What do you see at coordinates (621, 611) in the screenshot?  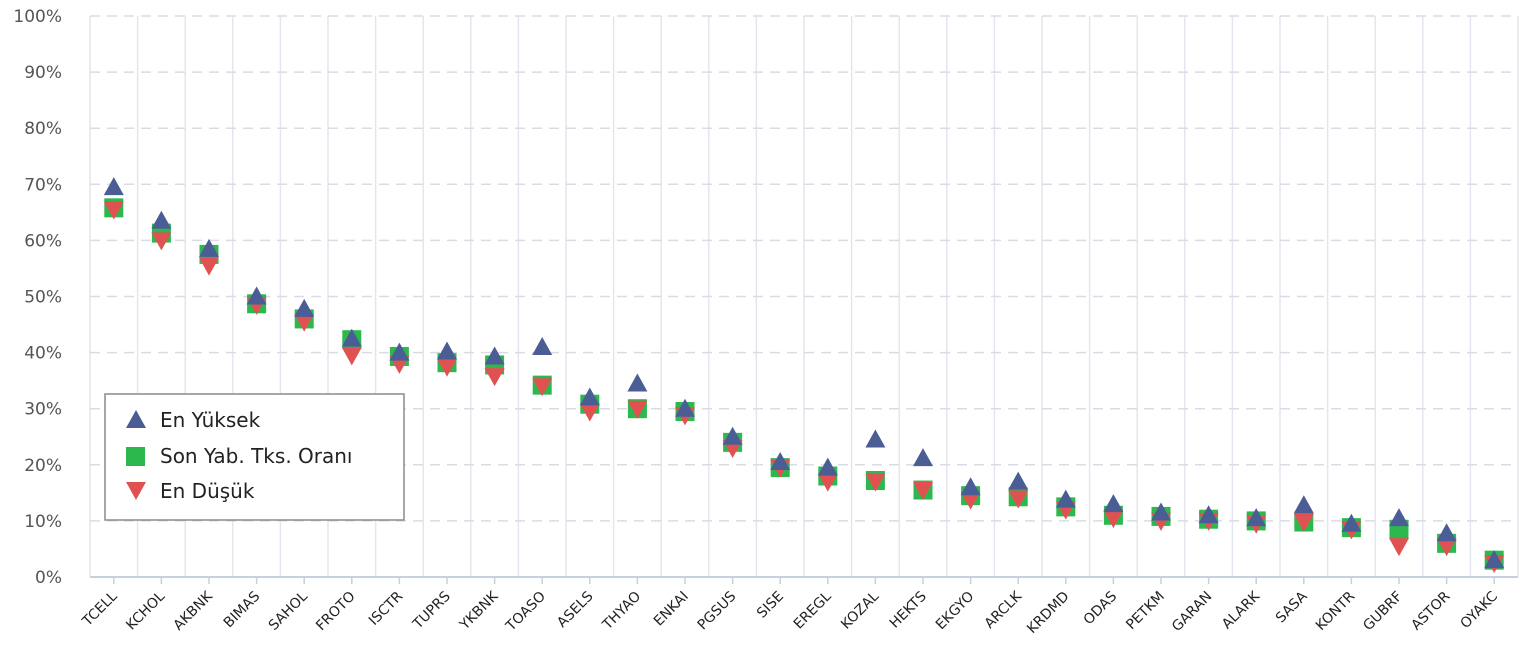 I see `x-tick-label: THYAO` at bounding box center [621, 611].